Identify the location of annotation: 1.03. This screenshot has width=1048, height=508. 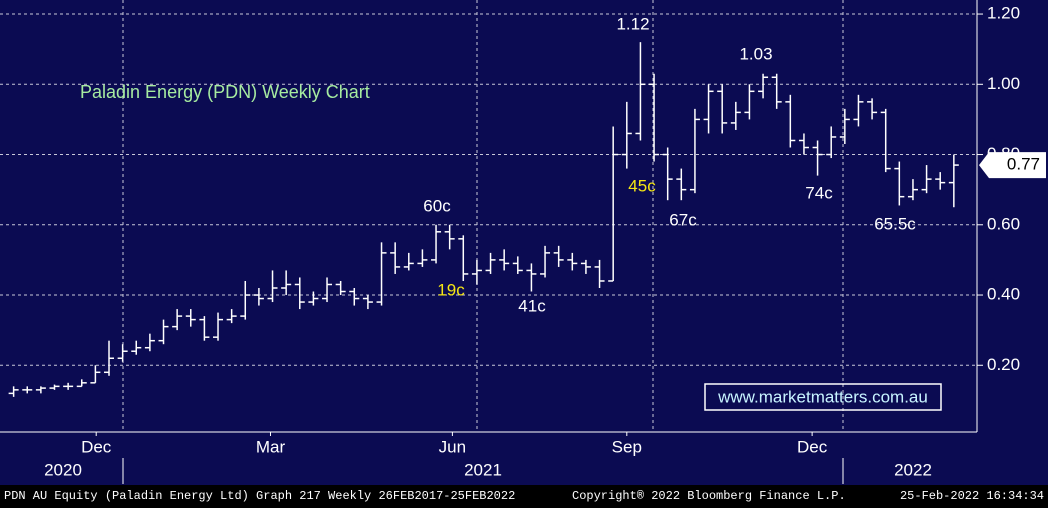
(755, 53).